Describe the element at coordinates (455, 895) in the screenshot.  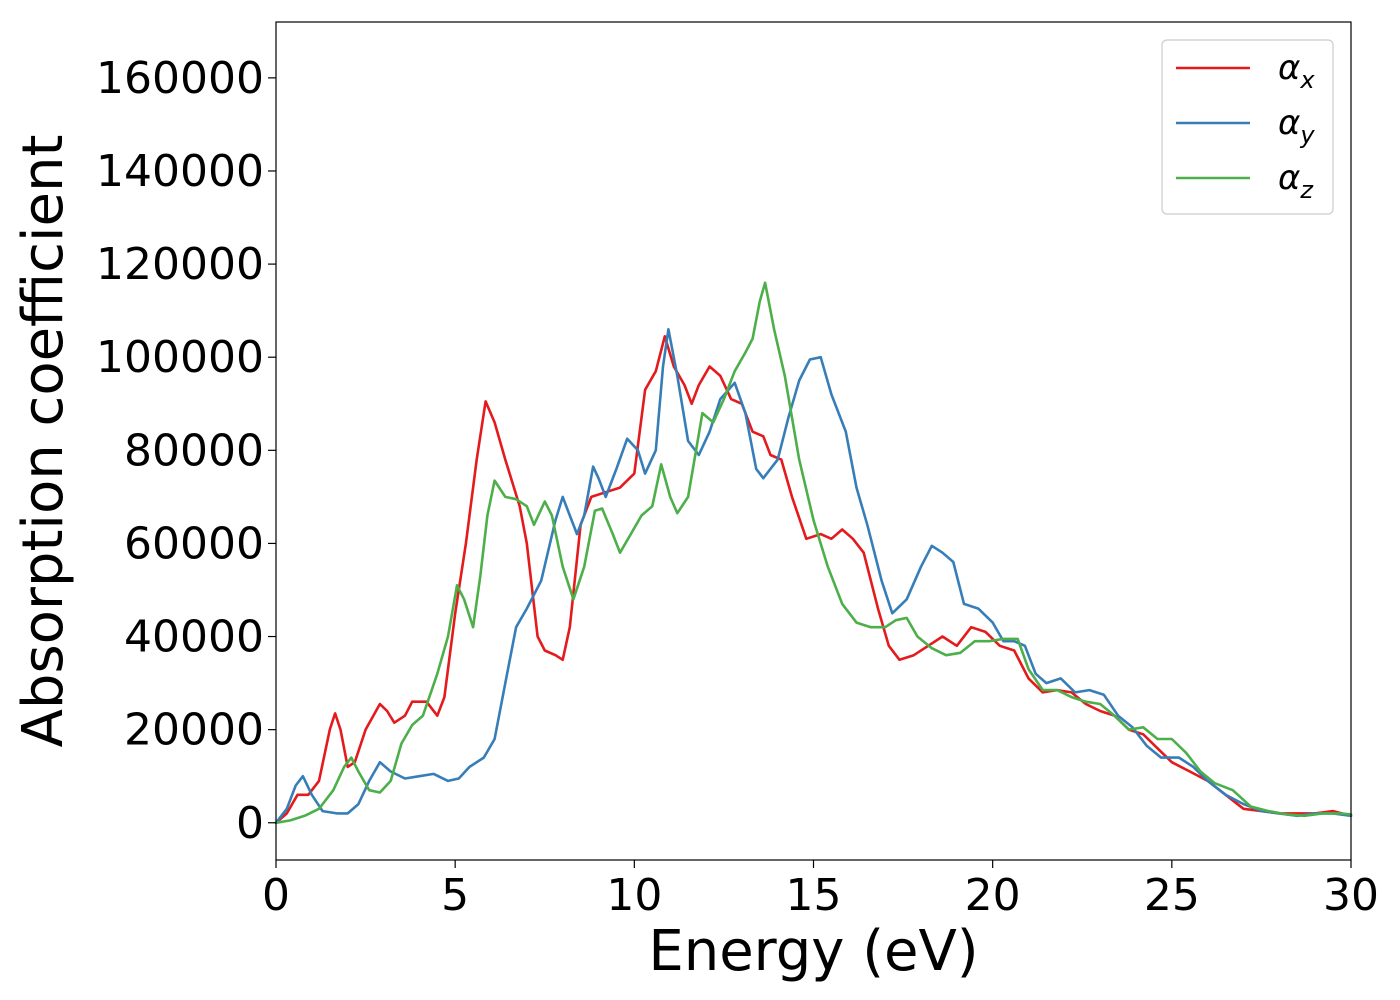
I see `x-tick-label: 5` at that location.